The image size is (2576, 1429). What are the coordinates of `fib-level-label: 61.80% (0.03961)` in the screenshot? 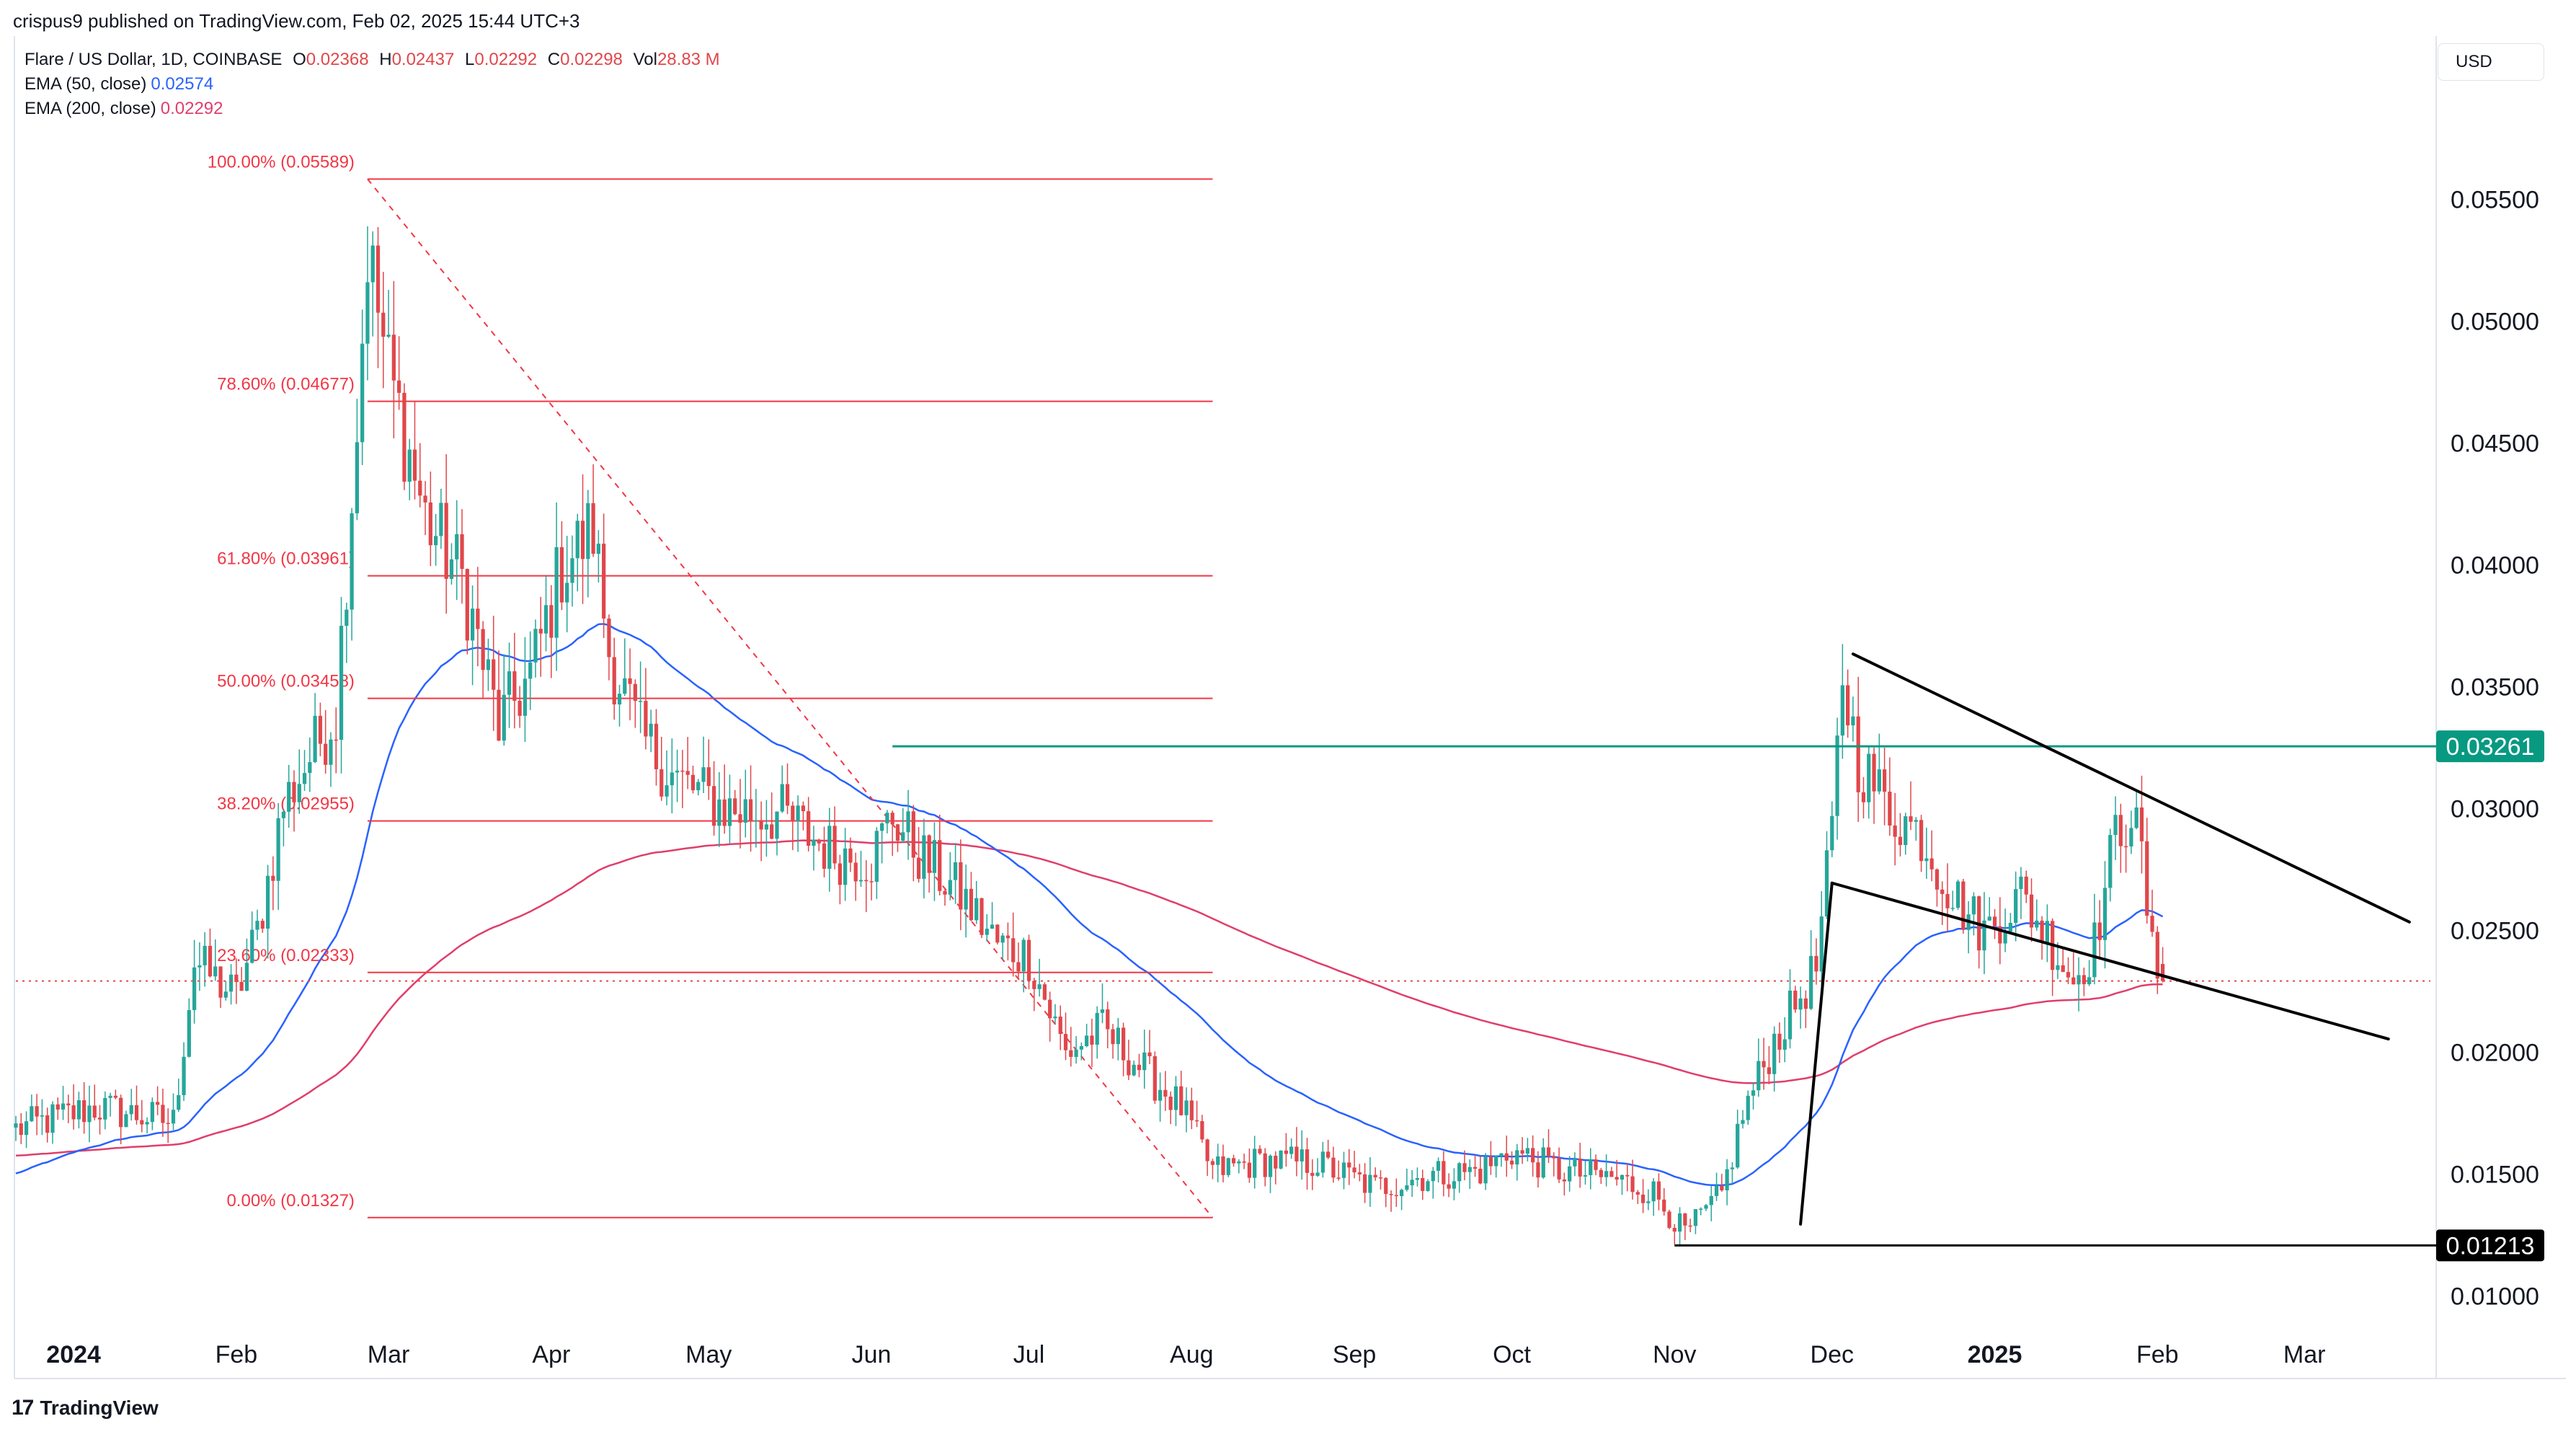 It's located at (286, 559).